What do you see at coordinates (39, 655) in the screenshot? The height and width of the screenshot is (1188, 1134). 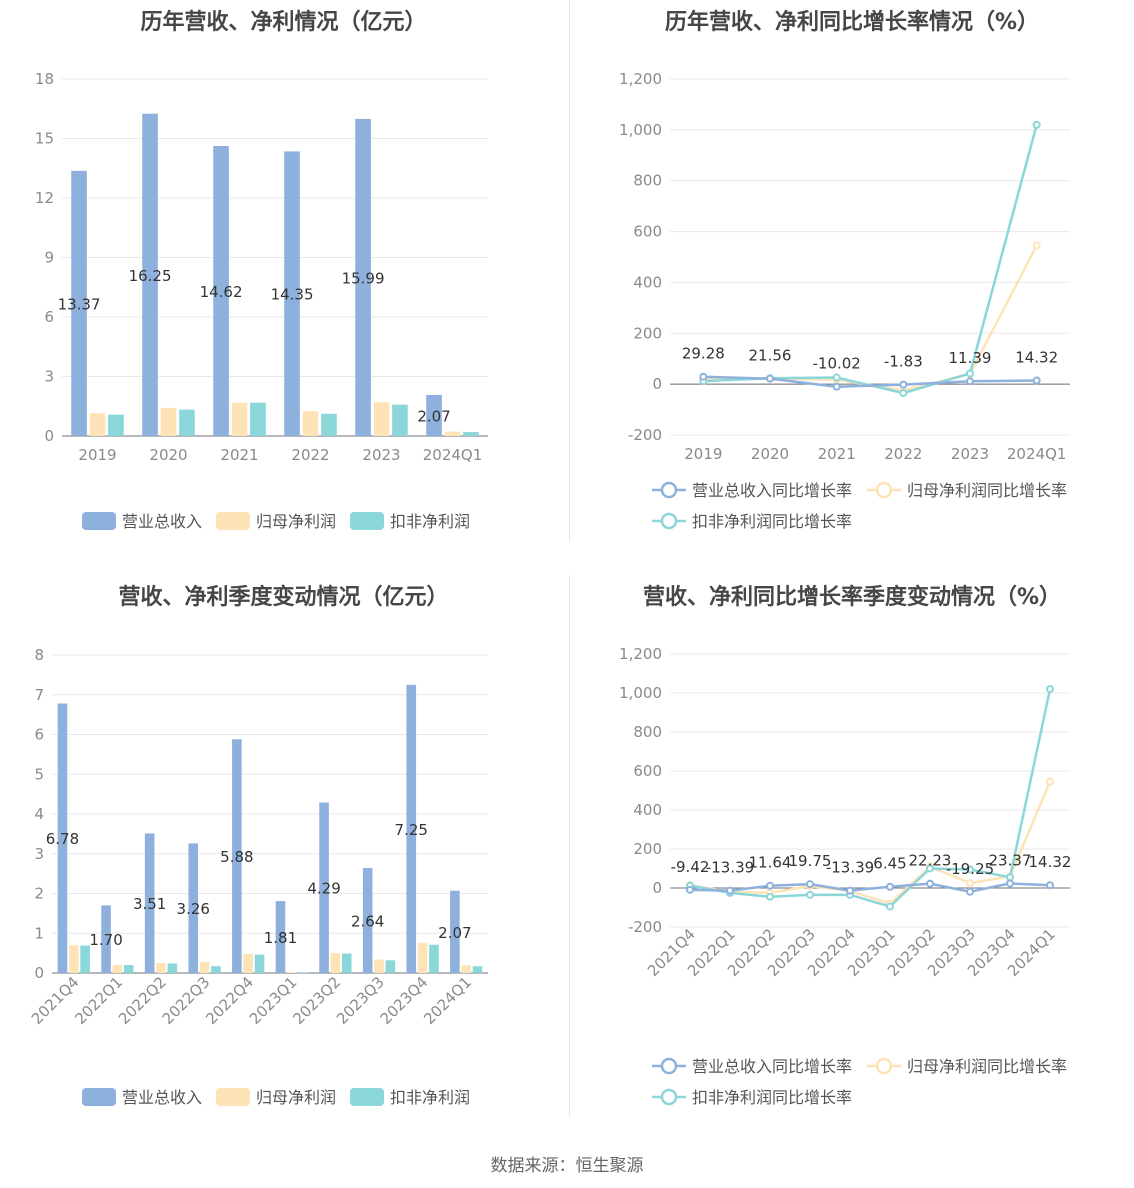 I see `y-tick-label: 8` at bounding box center [39, 655].